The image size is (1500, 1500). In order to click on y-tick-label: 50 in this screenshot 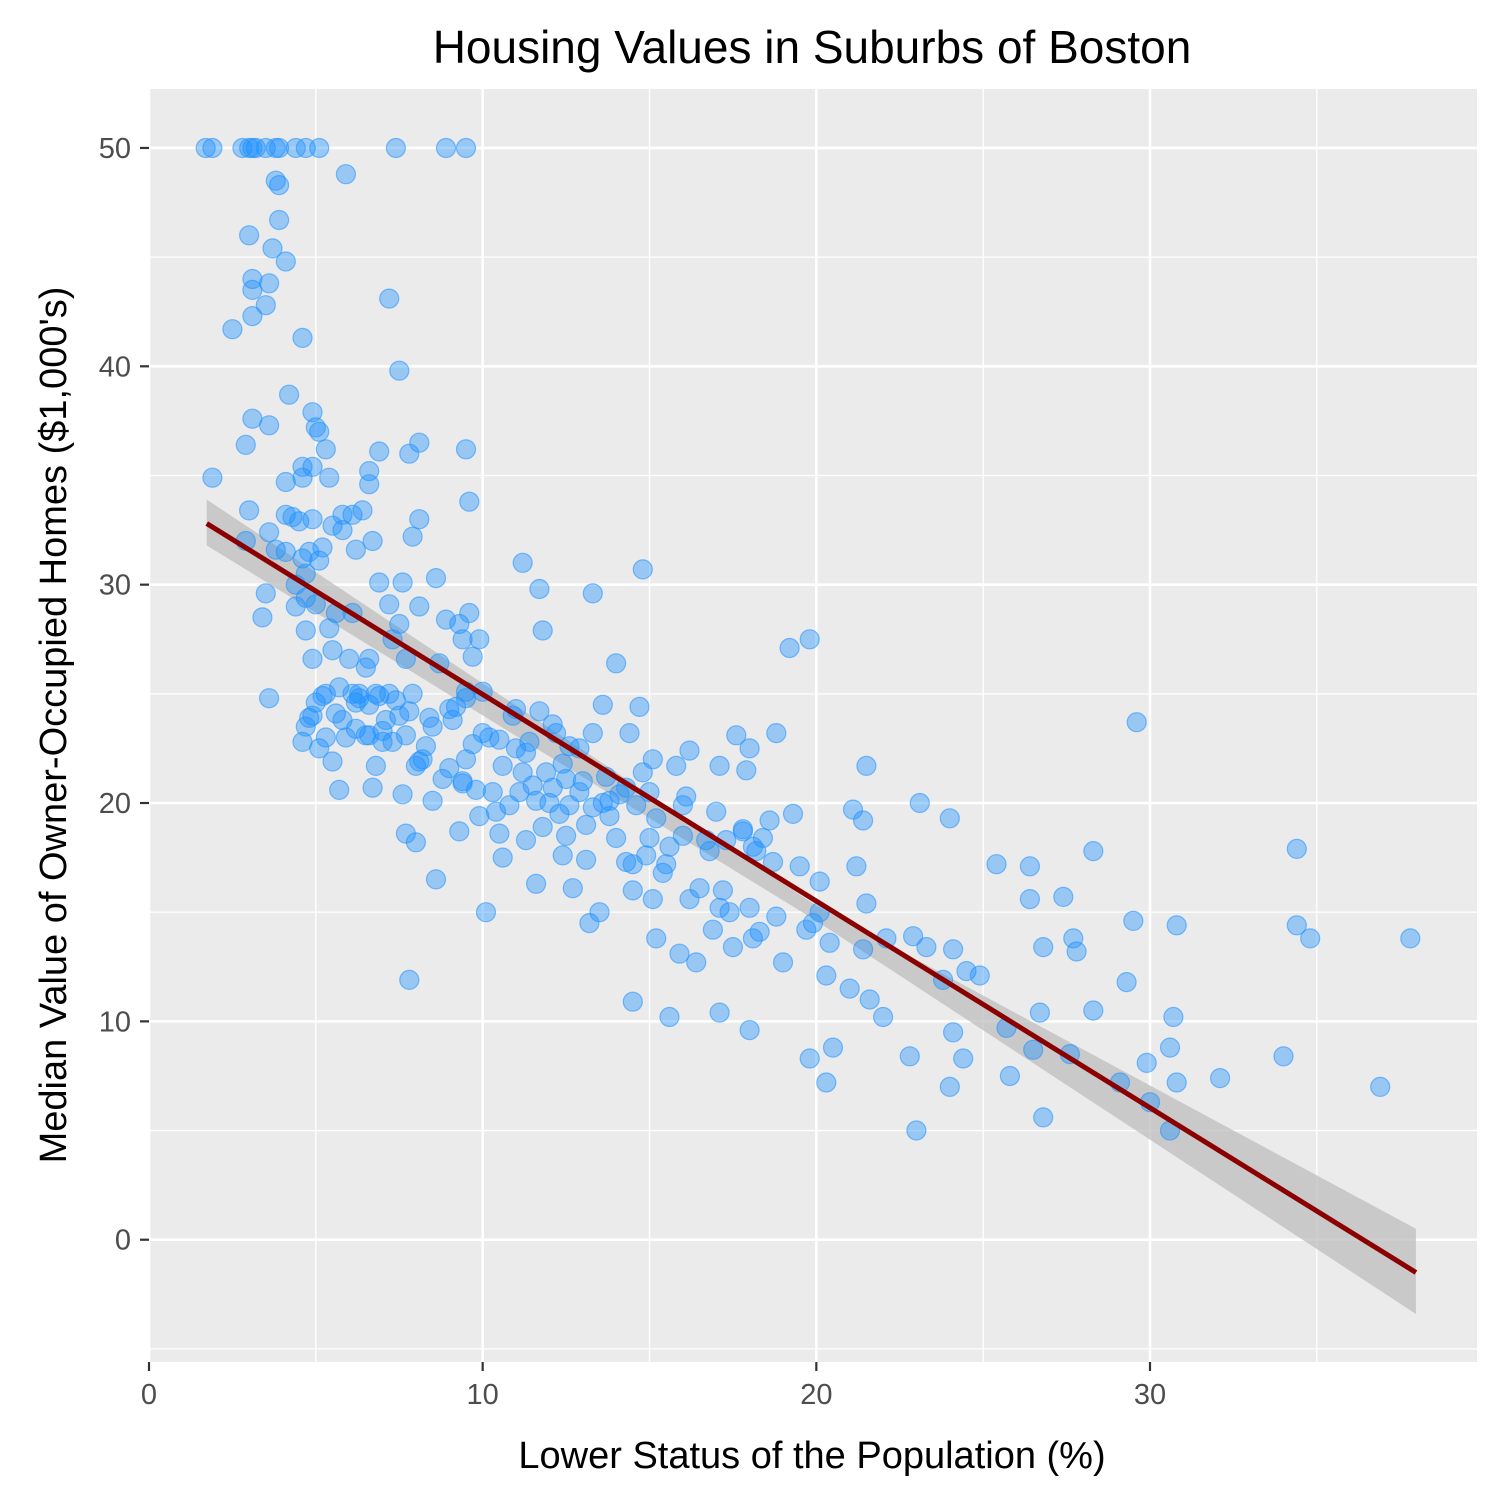, I will do `click(115, 149)`.